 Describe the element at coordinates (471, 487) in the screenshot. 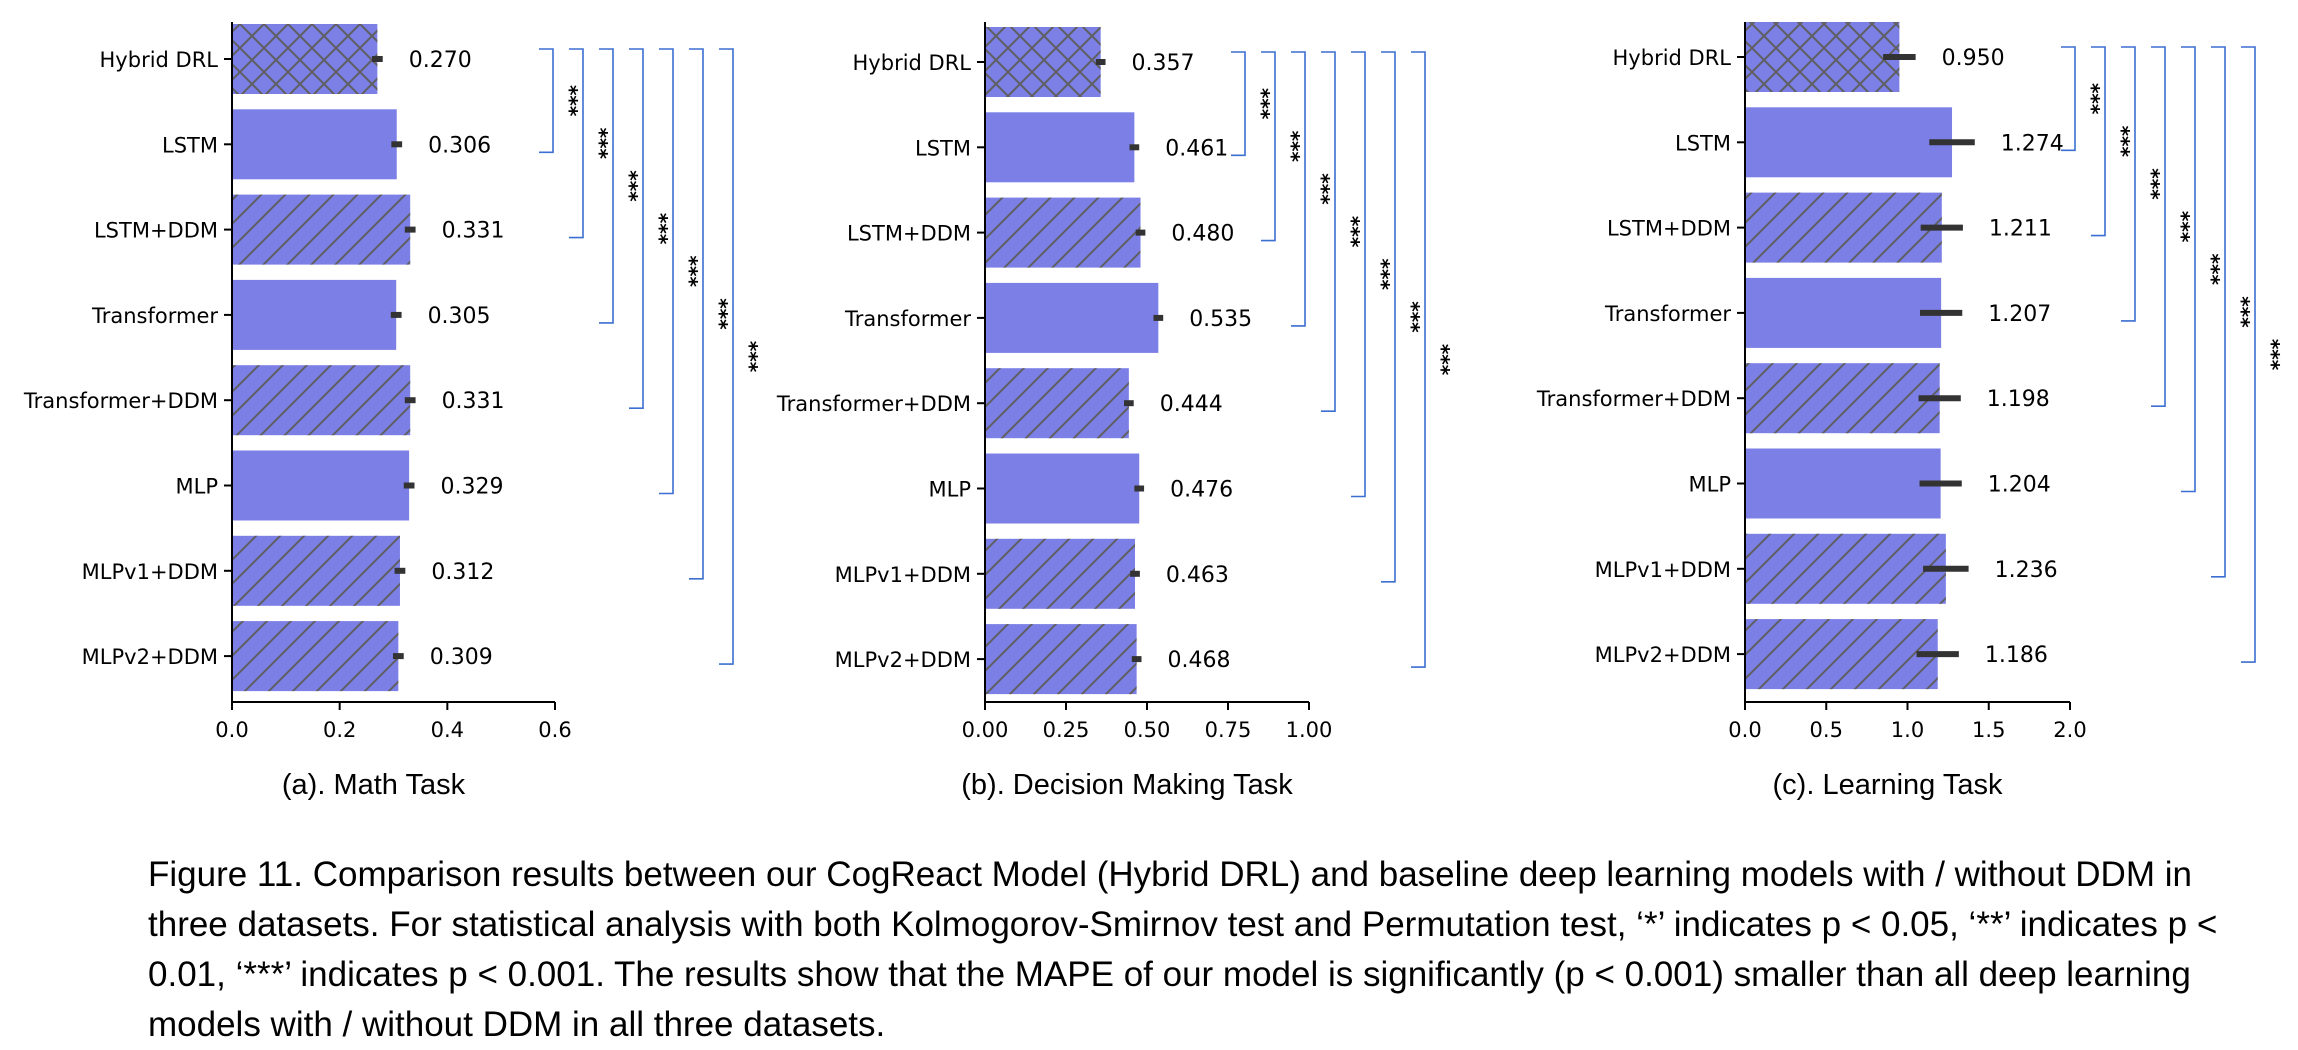

I see `value-label: 0.329` at that location.